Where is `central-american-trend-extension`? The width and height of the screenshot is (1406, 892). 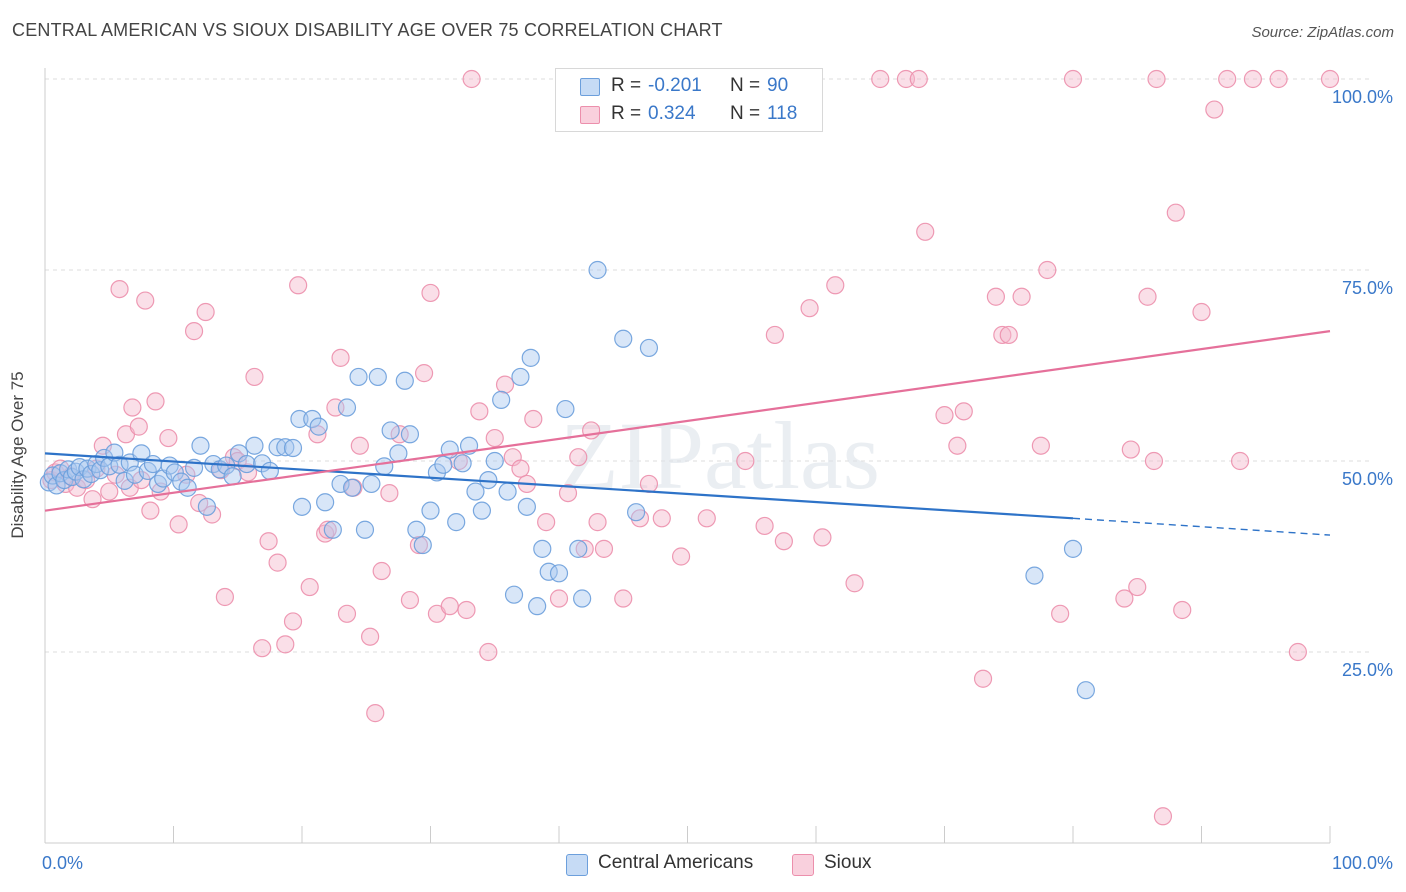 central-american-trend-extension is located at coordinates (1201, 526).